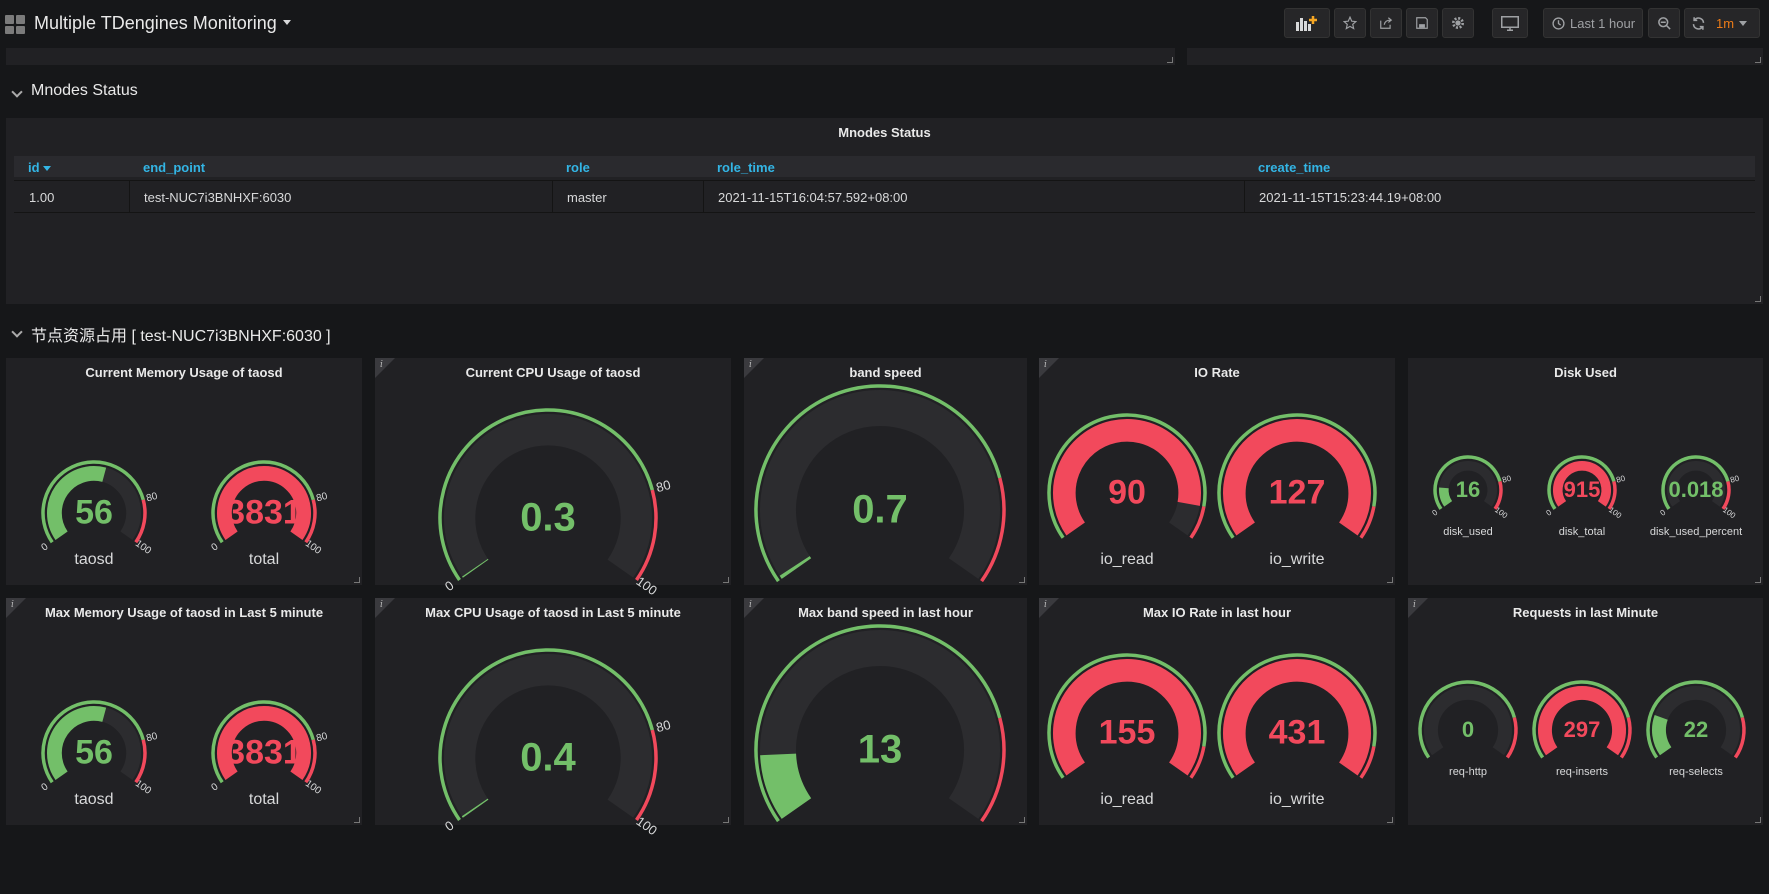 The width and height of the screenshot is (1769, 894). What do you see at coordinates (40, 167) in the screenshot?
I see `column-header-id: id` at bounding box center [40, 167].